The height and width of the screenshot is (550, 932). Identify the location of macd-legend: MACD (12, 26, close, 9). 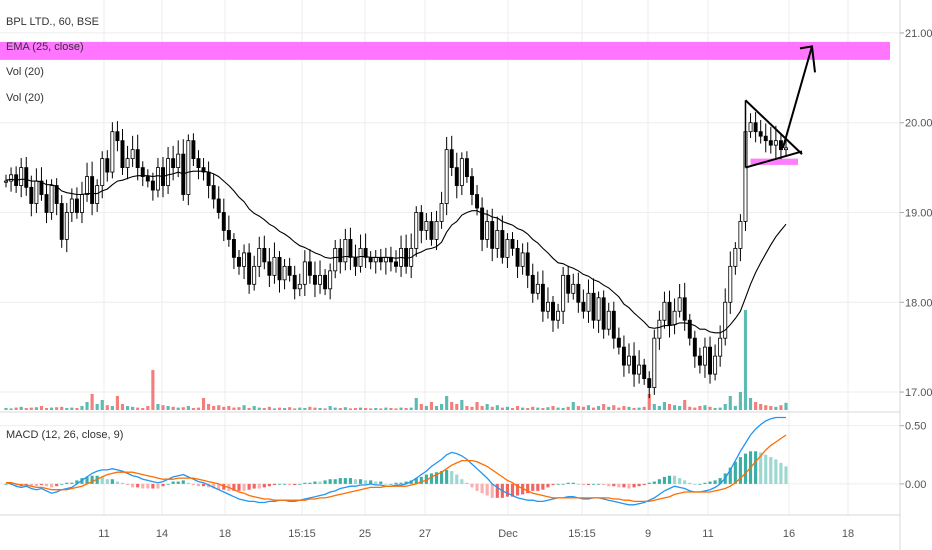
(65, 435).